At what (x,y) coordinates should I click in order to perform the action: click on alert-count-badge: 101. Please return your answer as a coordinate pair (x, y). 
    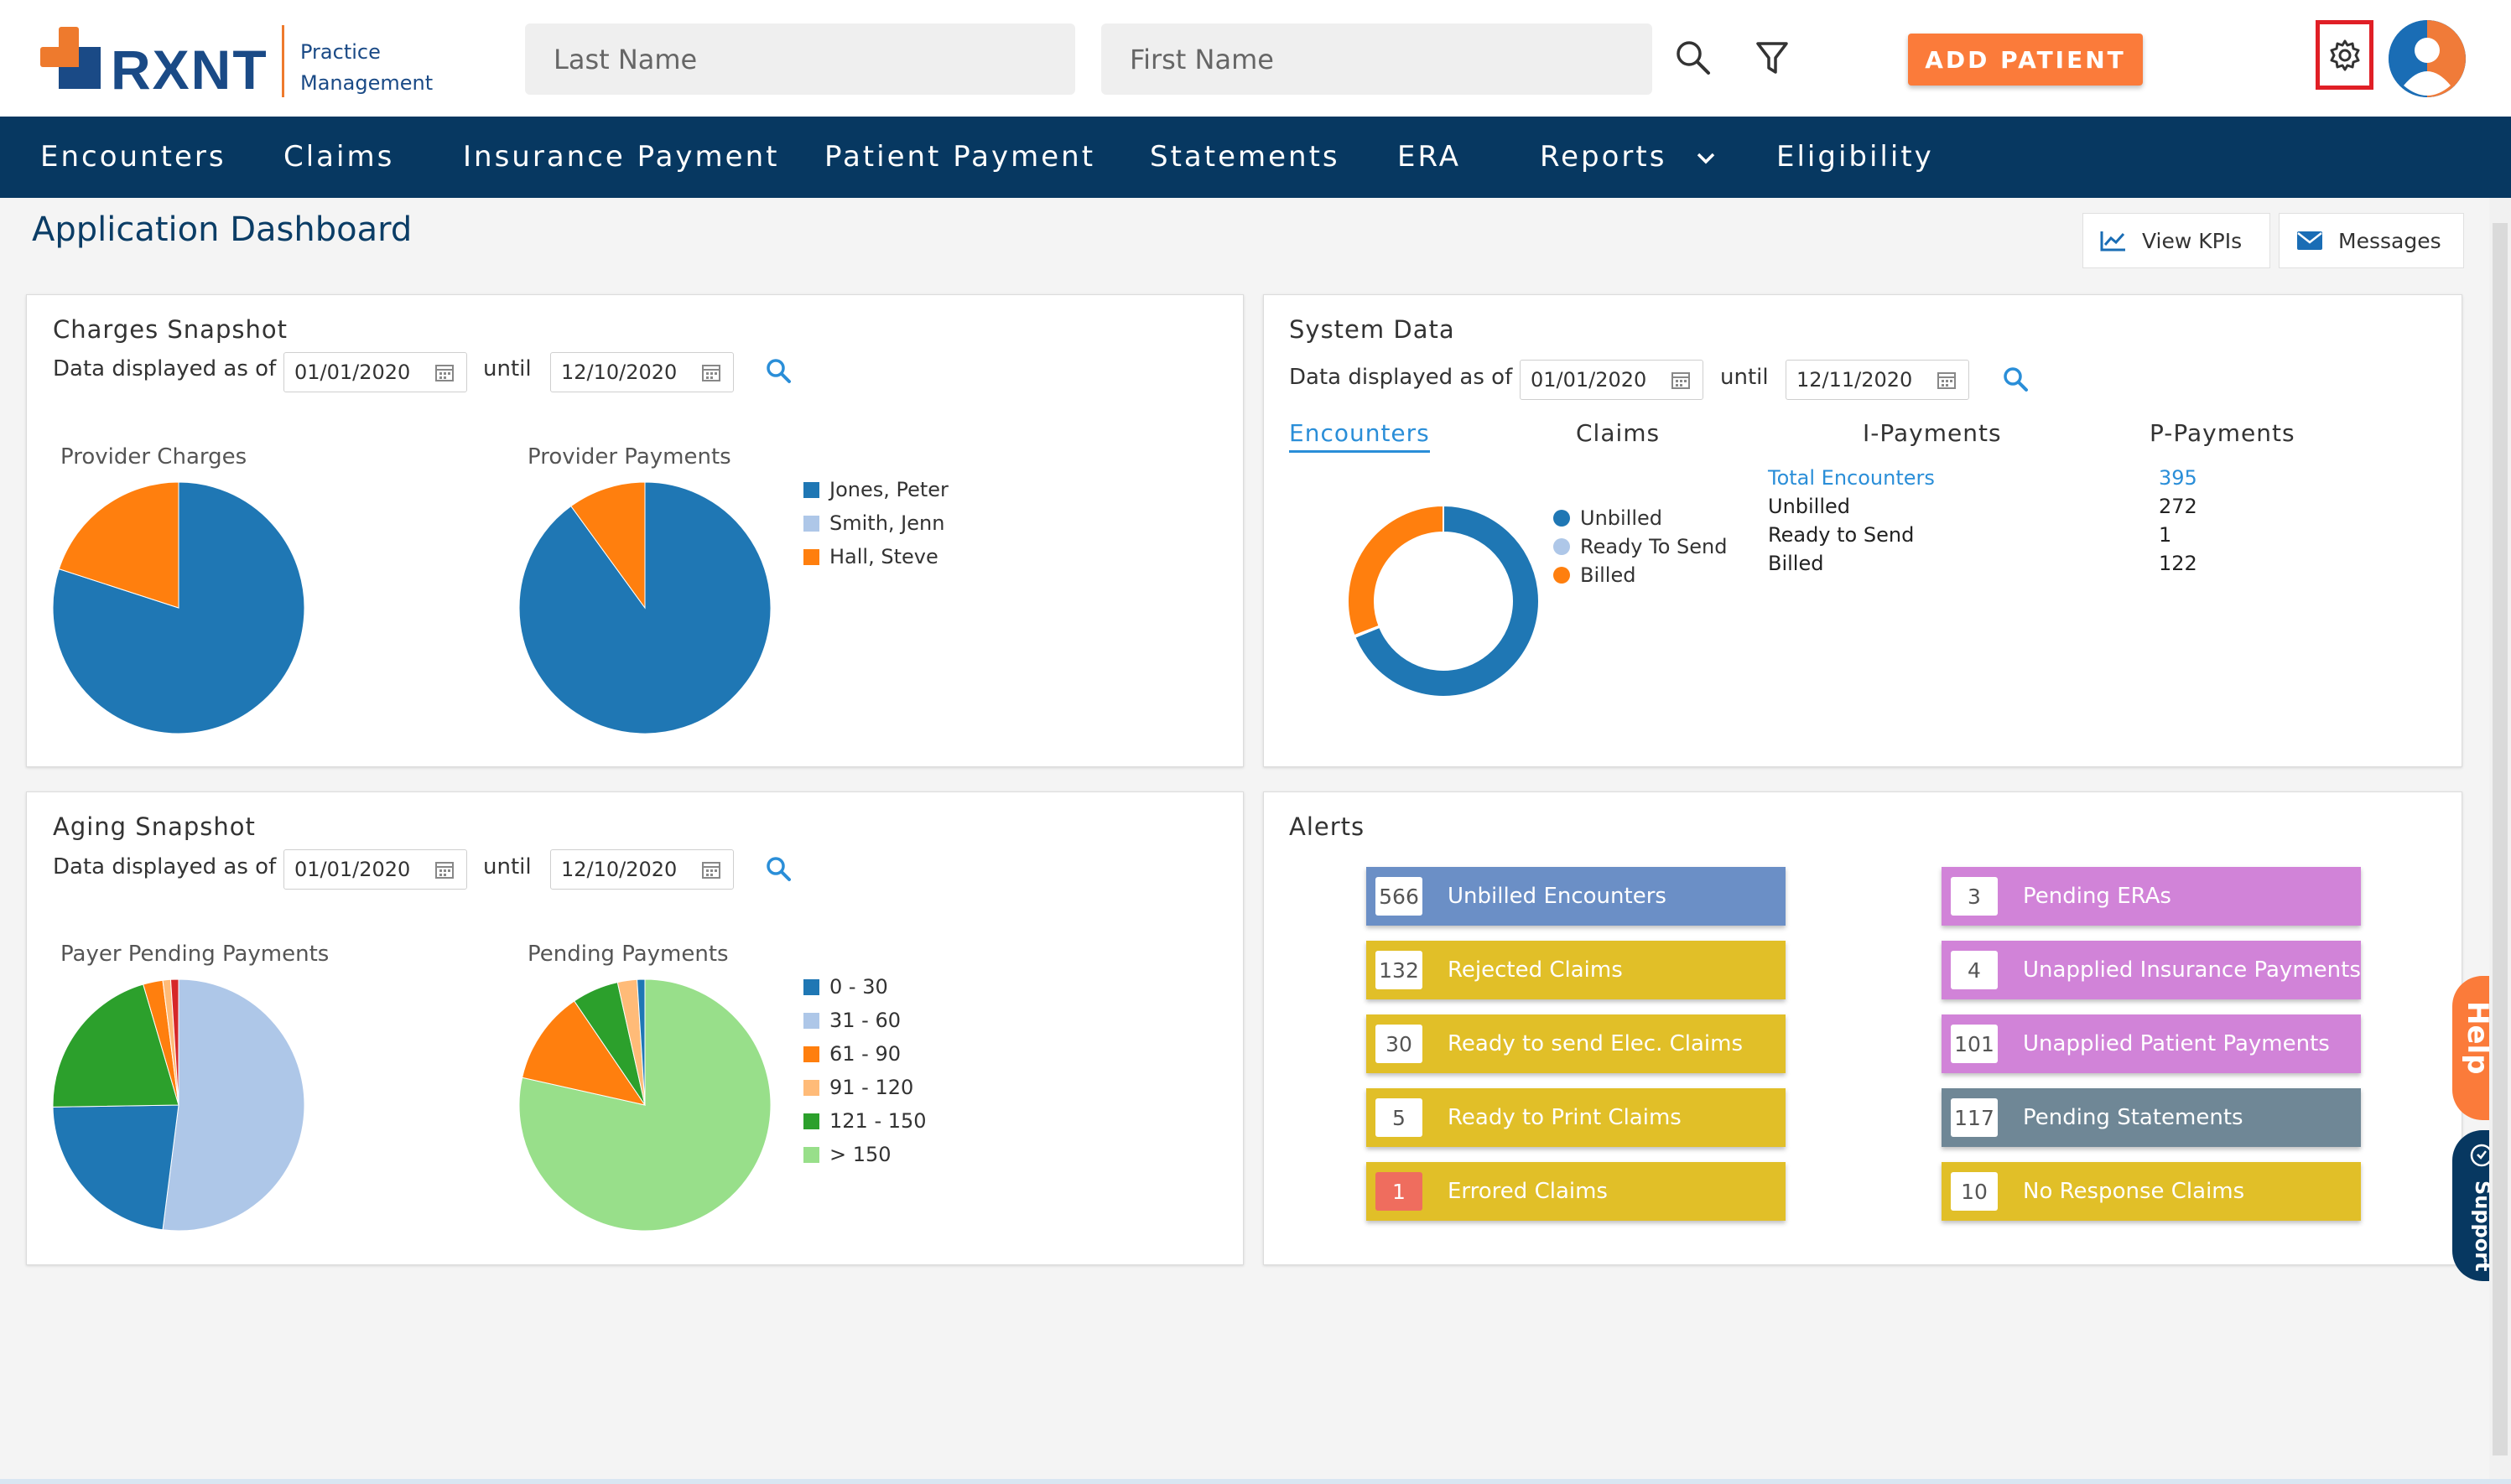
    Looking at the image, I should click on (1974, 1044).